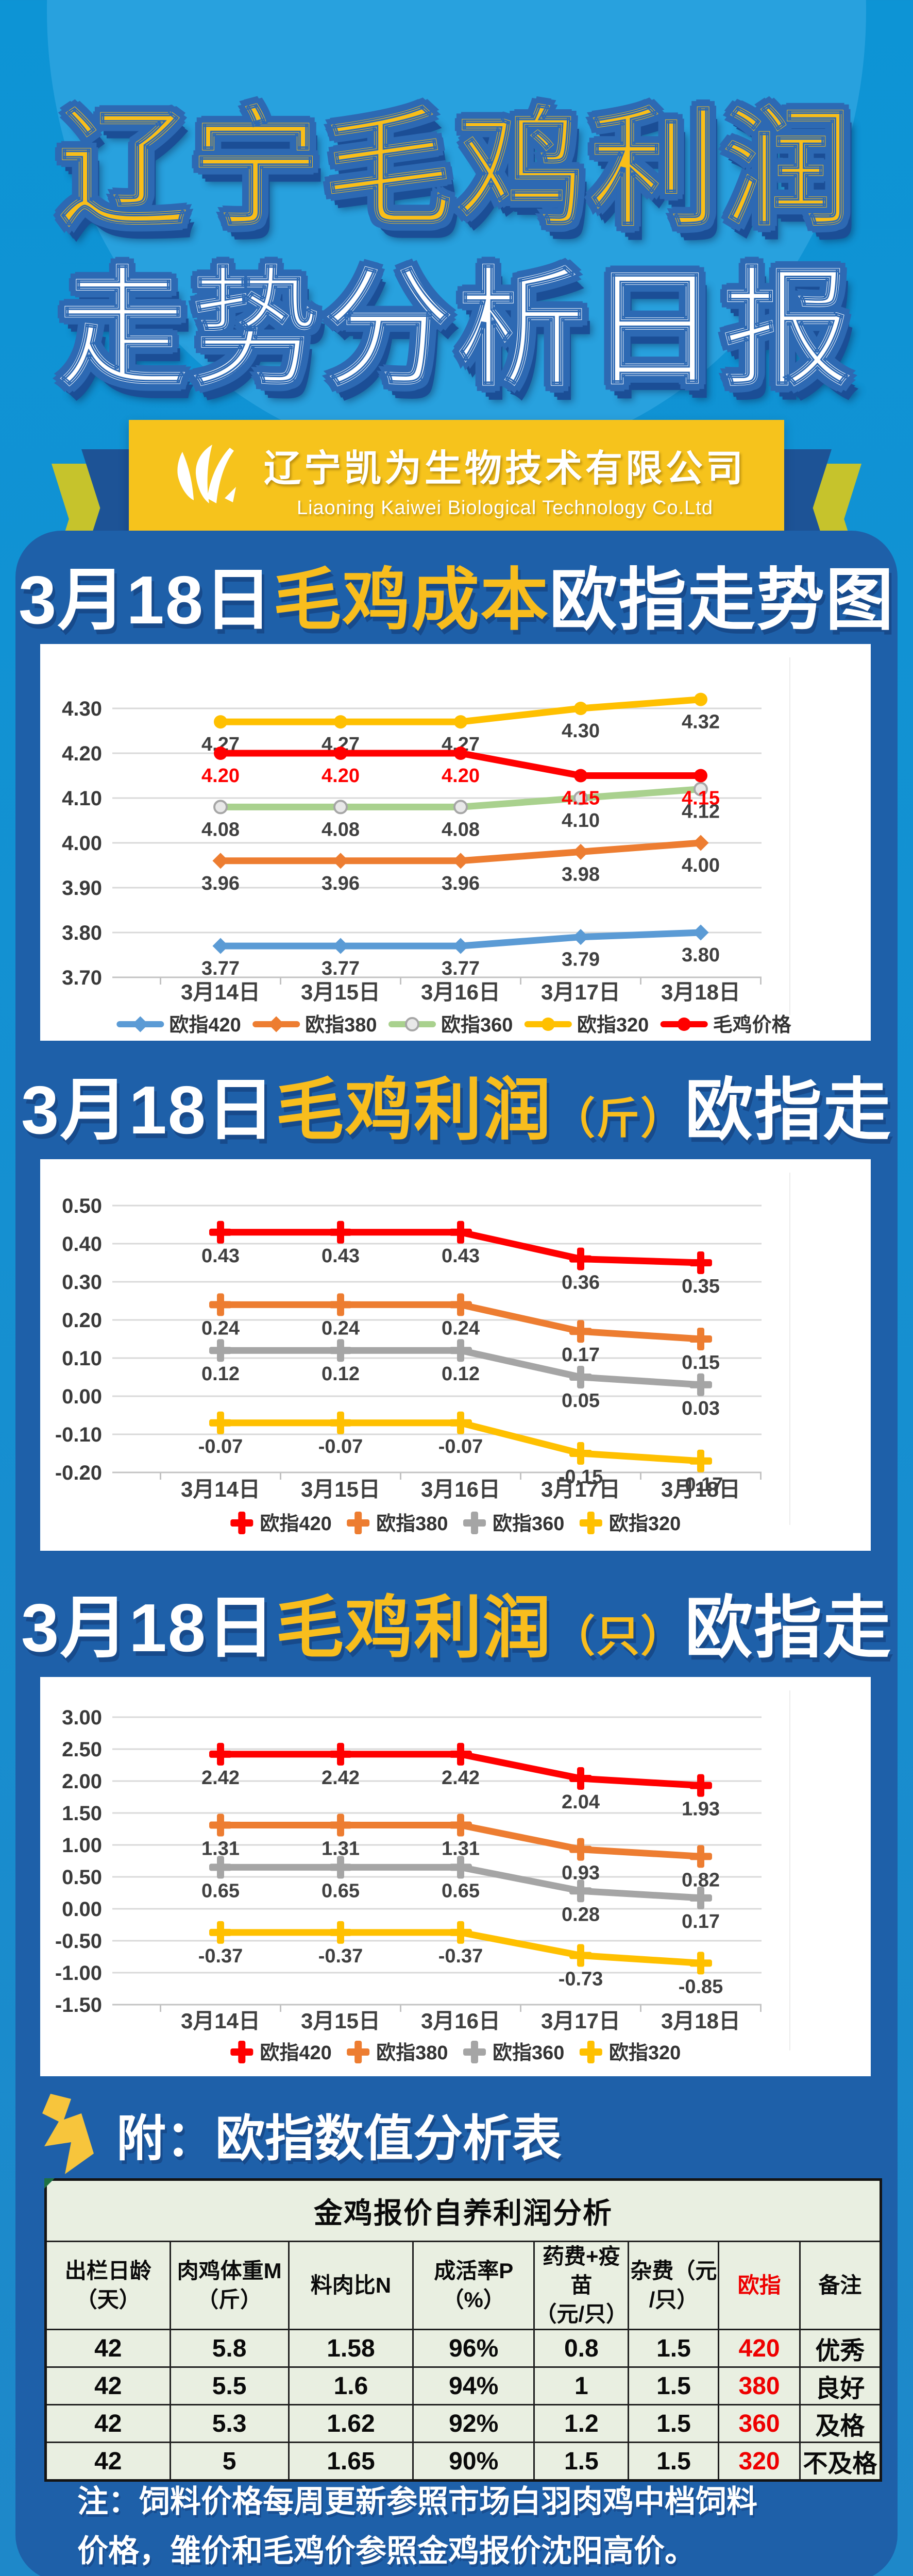 The height and width of the screenshot is (2576, 913). What do you see at coordinates (701, 1485) in the screenshot?
I see `svg-text: -0.17` at bounding box center [701, 1485].